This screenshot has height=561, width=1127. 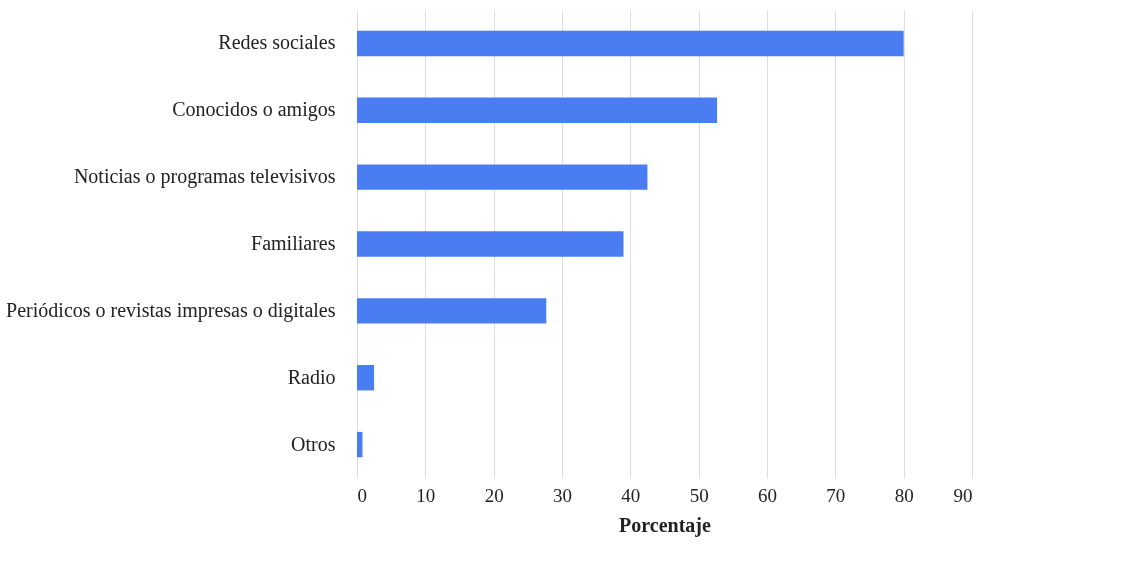 What do you see at coordinates (311, 376) in the screenshot?
I see `y-tick-label: Radio` at bounding box center [311, 376].